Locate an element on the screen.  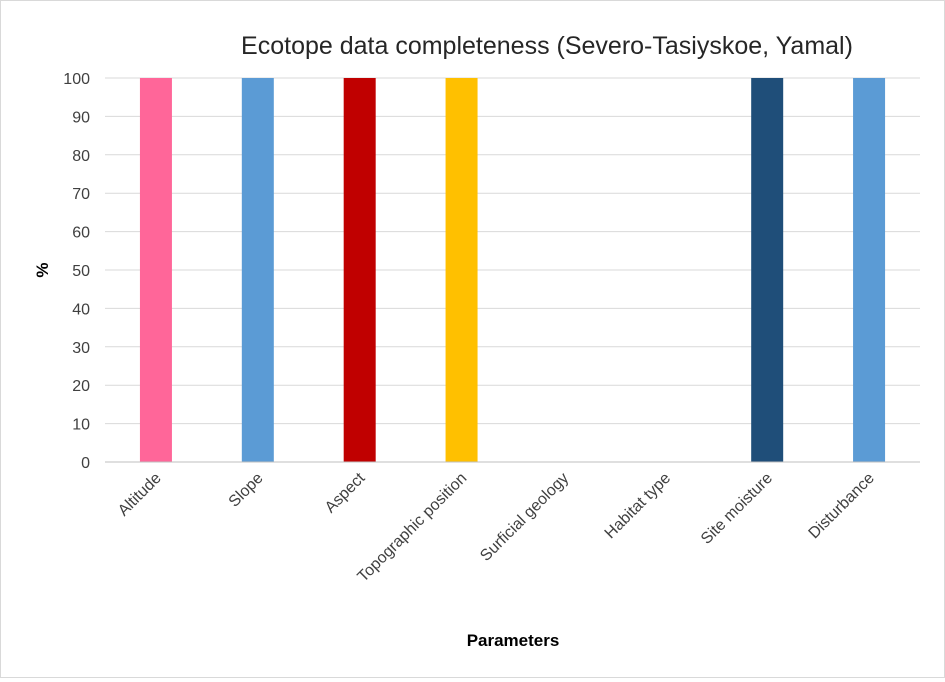
y-tick-label: 40 is located at coordinates (81, 309).